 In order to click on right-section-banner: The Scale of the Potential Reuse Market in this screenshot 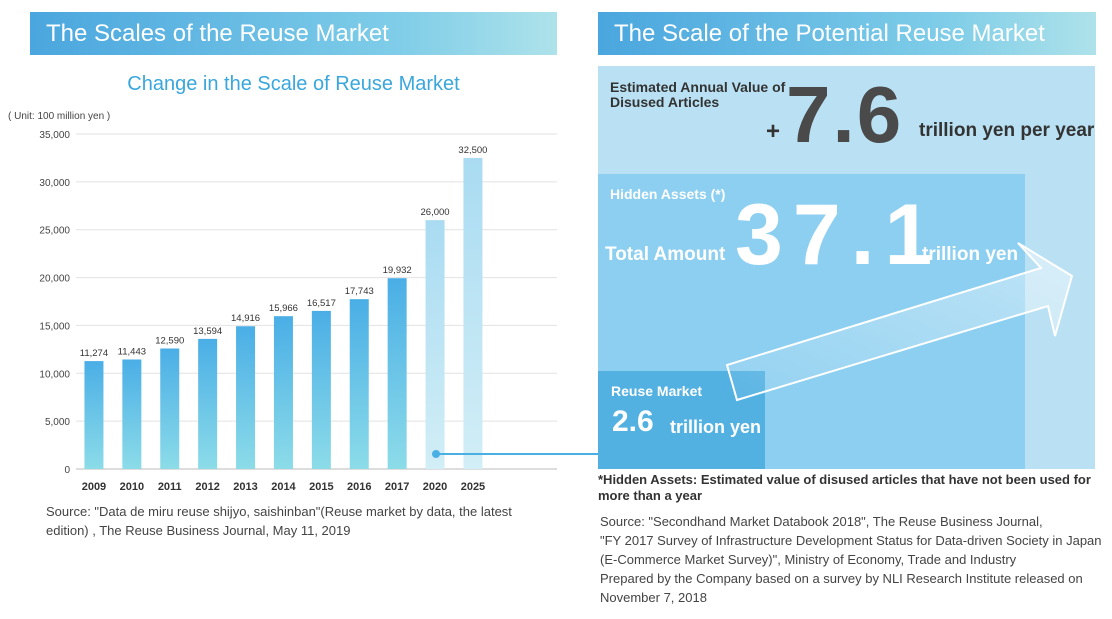, I will do `click(847, 33)`.